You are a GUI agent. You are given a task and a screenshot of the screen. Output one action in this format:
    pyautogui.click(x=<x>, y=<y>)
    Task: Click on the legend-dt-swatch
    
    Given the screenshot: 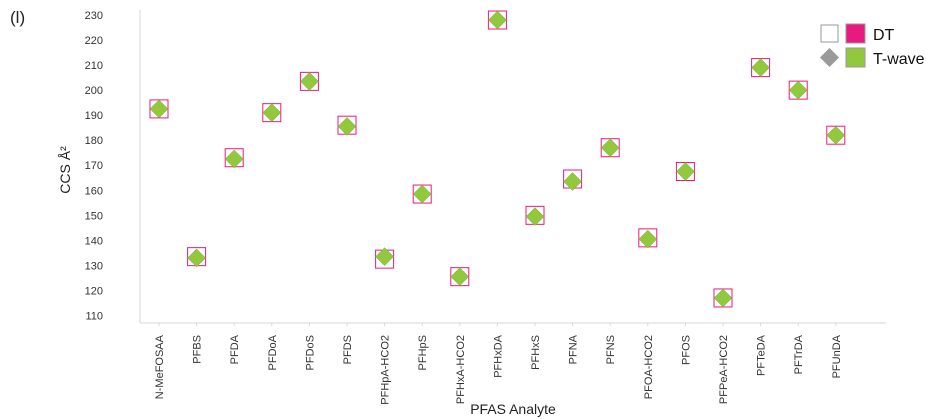 What is the action you would take?
    pyautogui.click(x=855, y=33)
    